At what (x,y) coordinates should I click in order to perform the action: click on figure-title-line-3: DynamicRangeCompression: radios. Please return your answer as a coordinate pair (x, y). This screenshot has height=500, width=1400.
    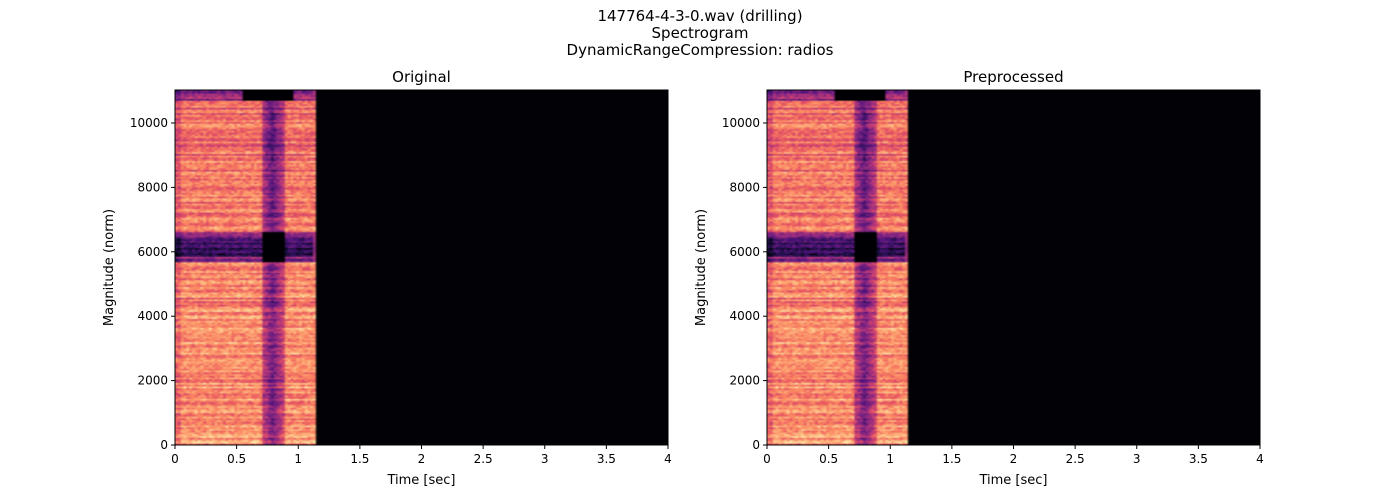
    Looking at the image, I should click on (700, 50).